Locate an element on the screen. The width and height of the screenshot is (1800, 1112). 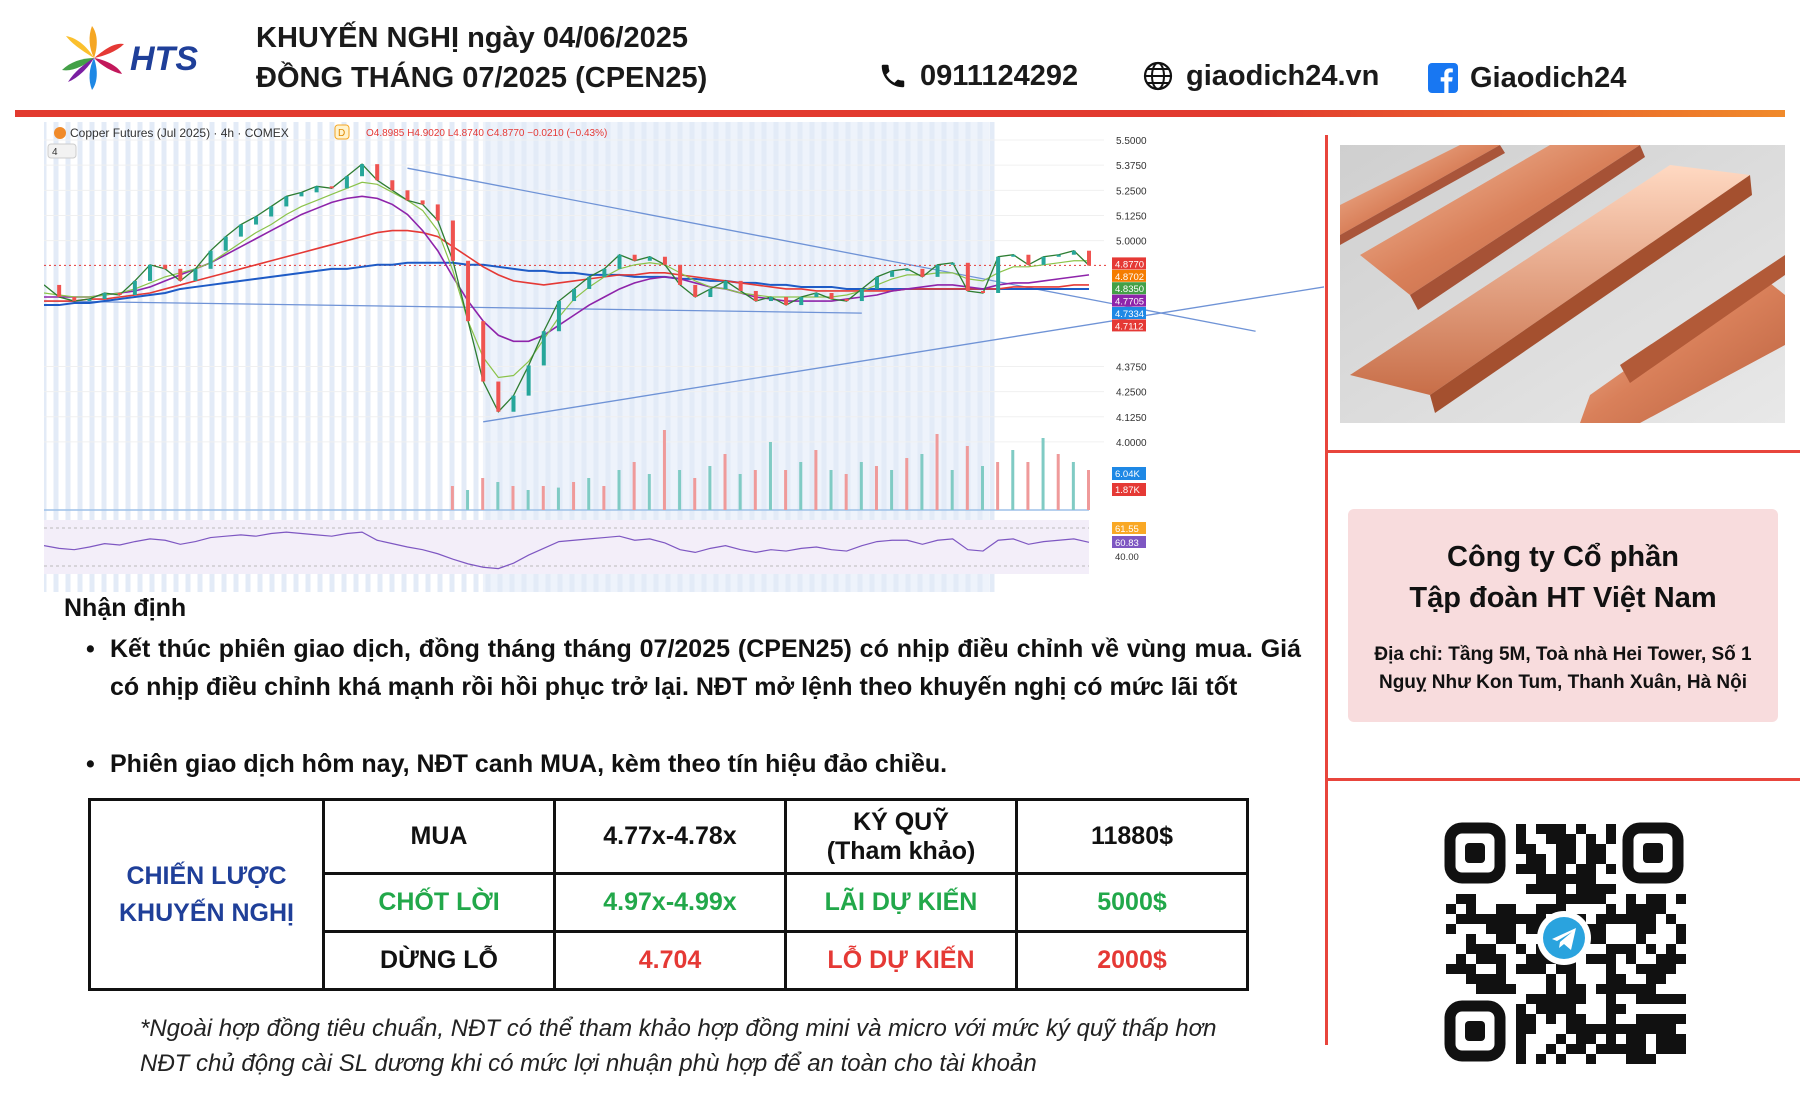
facebook-link: Giaodich24 is located at coordinates (1527, 78).